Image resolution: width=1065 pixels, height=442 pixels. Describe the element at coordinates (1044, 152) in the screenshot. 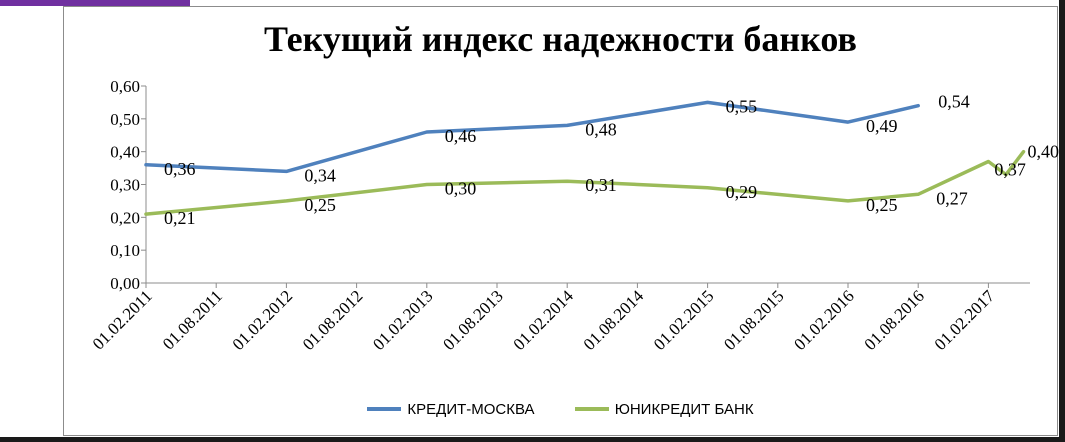

I see `data-label: 0,40` at that location.